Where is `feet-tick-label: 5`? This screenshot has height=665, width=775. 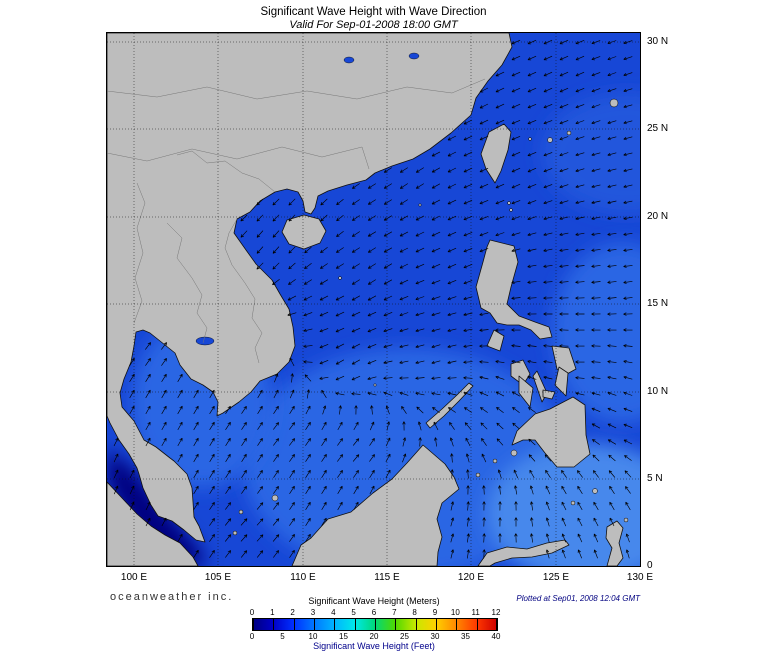
feet-tick-label: 5 is located at coordinates (282, 636).